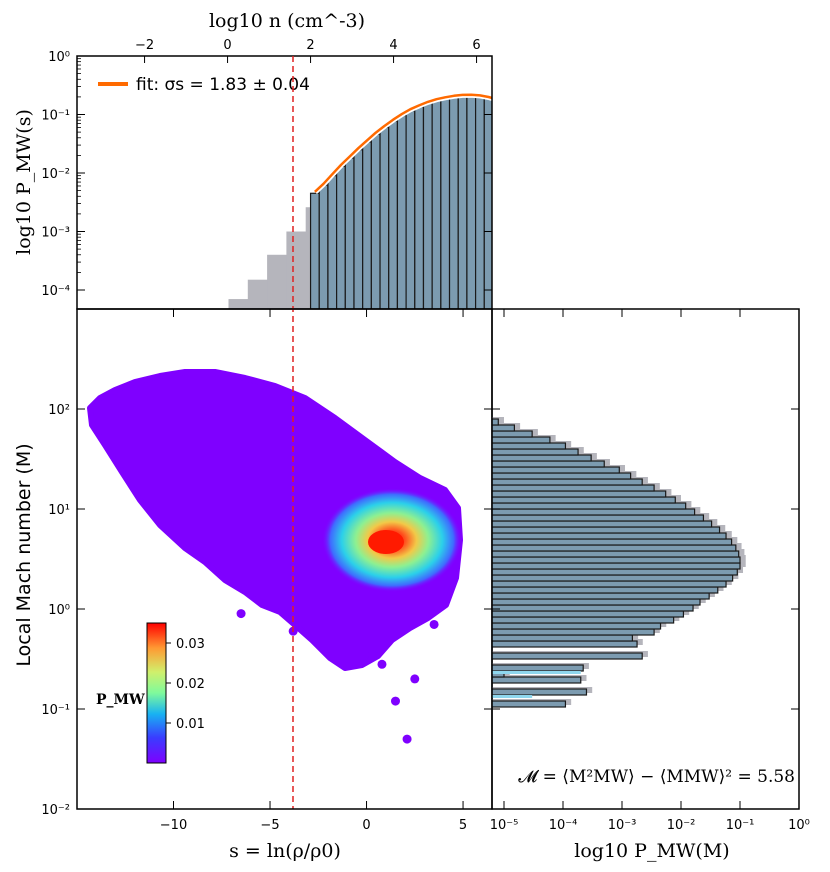  I want to click on scatter-y-label: Local Mach number (M), so click(24, 554).